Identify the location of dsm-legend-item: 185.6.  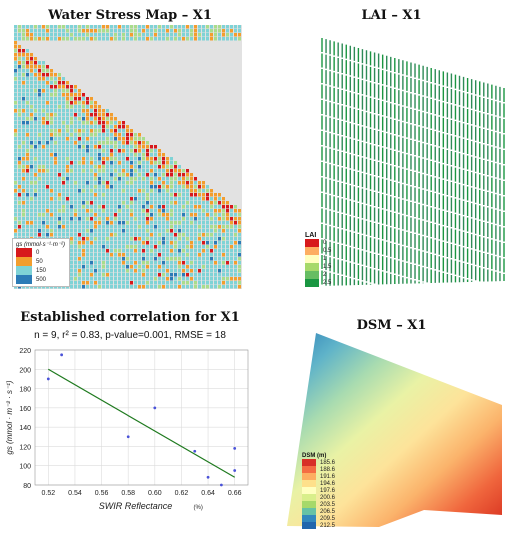
(328, 462).